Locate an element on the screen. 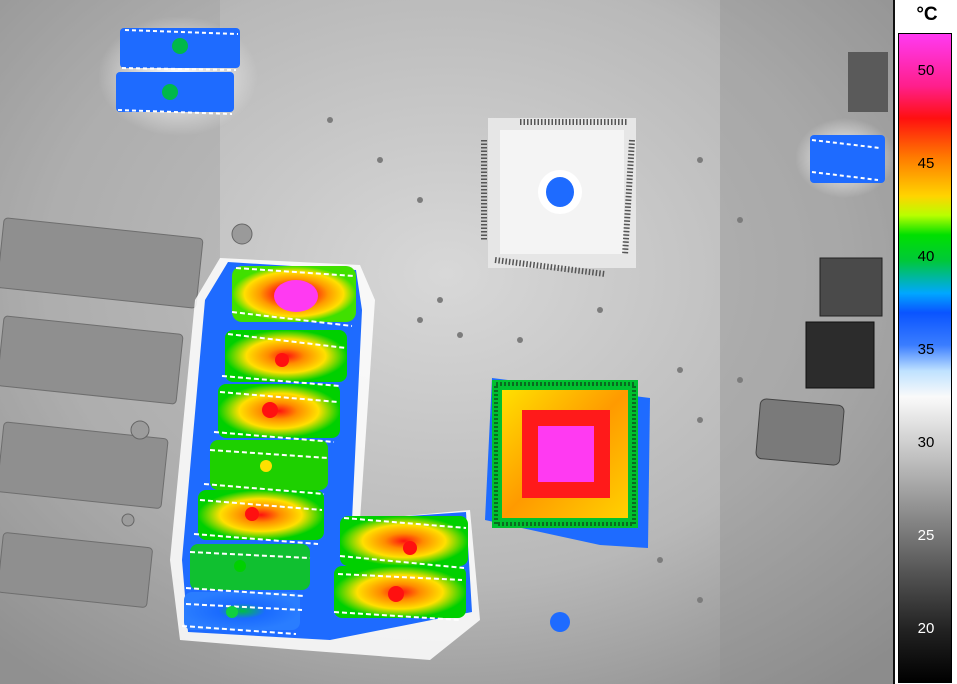 This screenshot has width=957, height=684. scale-tick: 45 is located at coordinates (926, 163).